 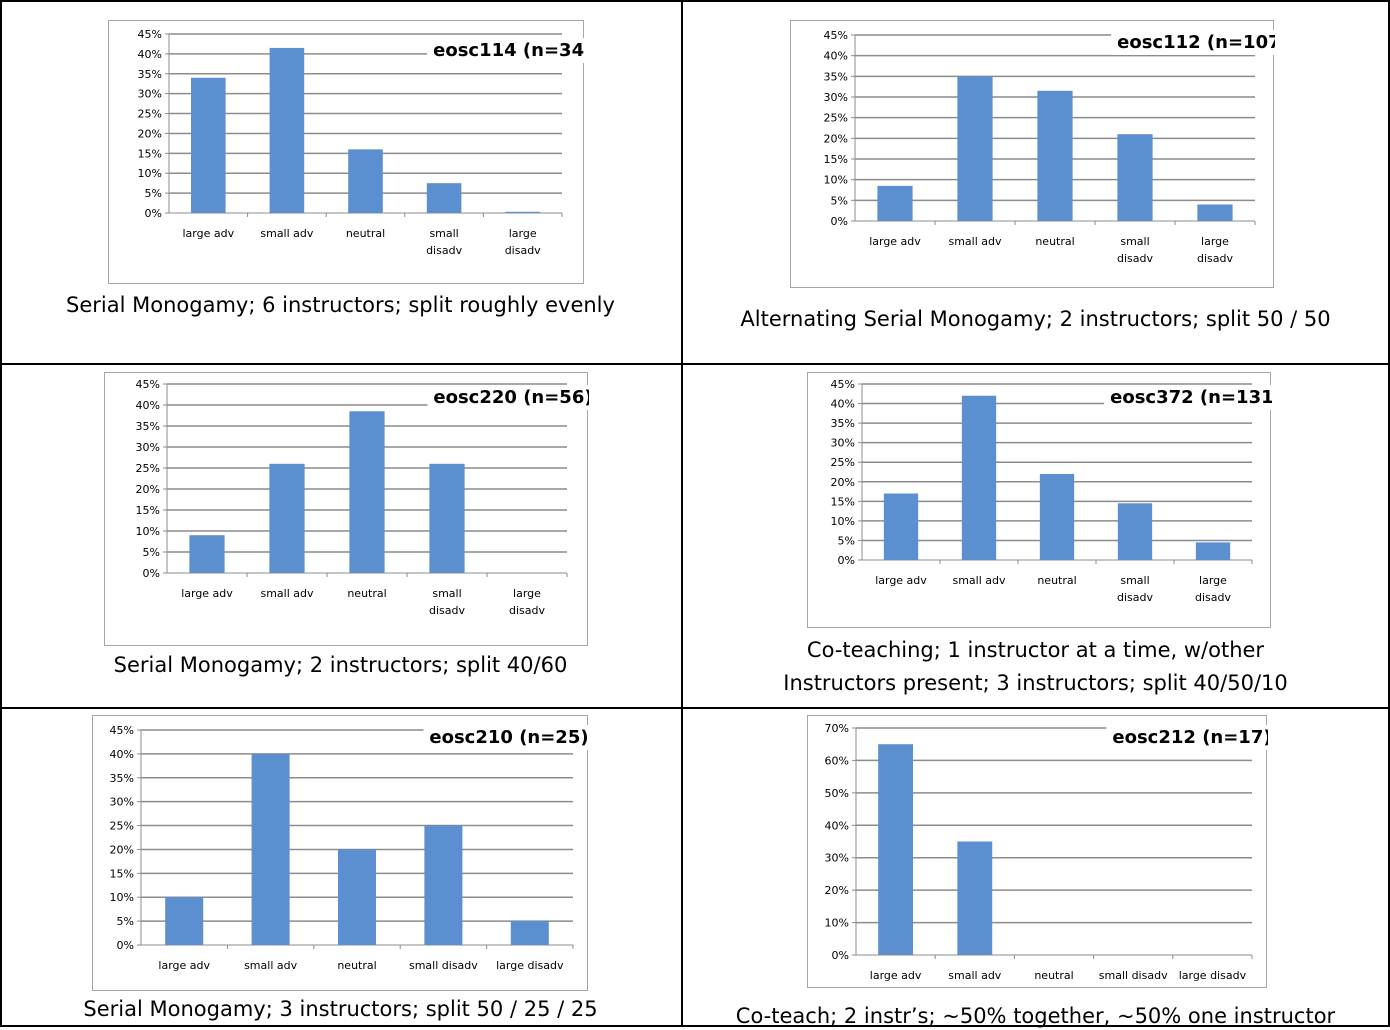 I want to click on chart-title: eosc220 (n=56), so click(x=511, y=397).